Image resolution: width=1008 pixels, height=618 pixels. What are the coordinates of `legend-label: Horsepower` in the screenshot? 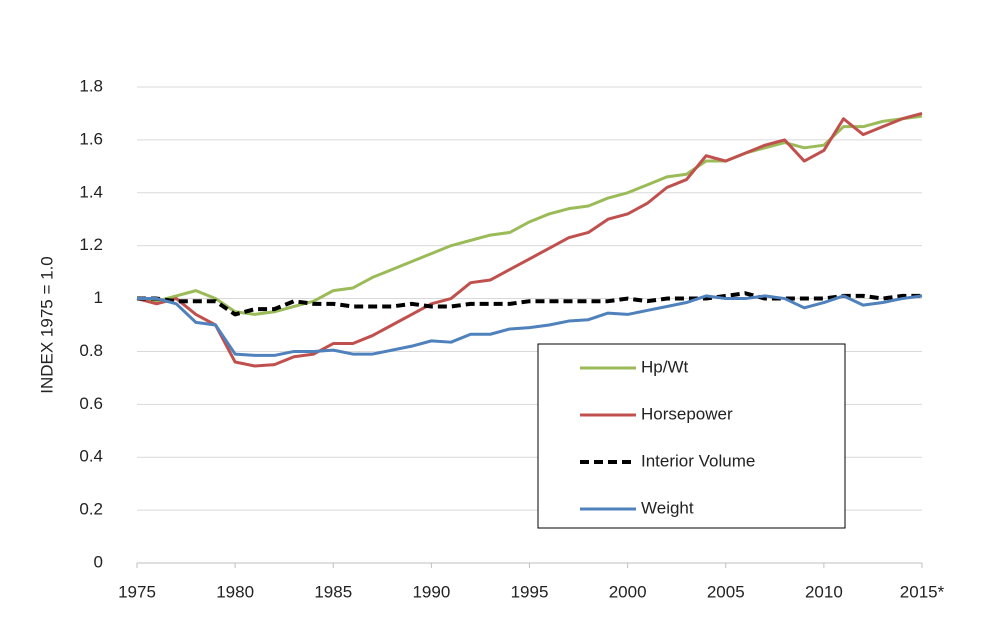 It's located at (687, 413).